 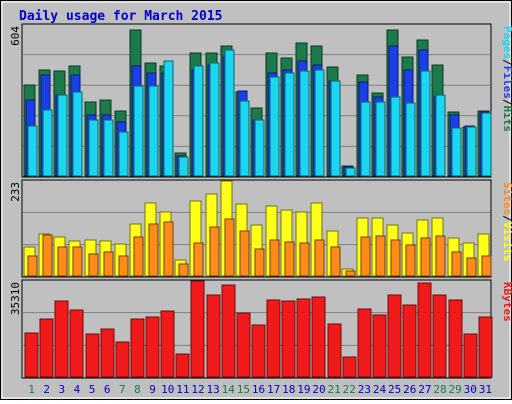 What do you see at coordinates (121, 16) in the screenshot?
I see `chart-title: Daily usage for March 2015` at bounding box center [121, 16].